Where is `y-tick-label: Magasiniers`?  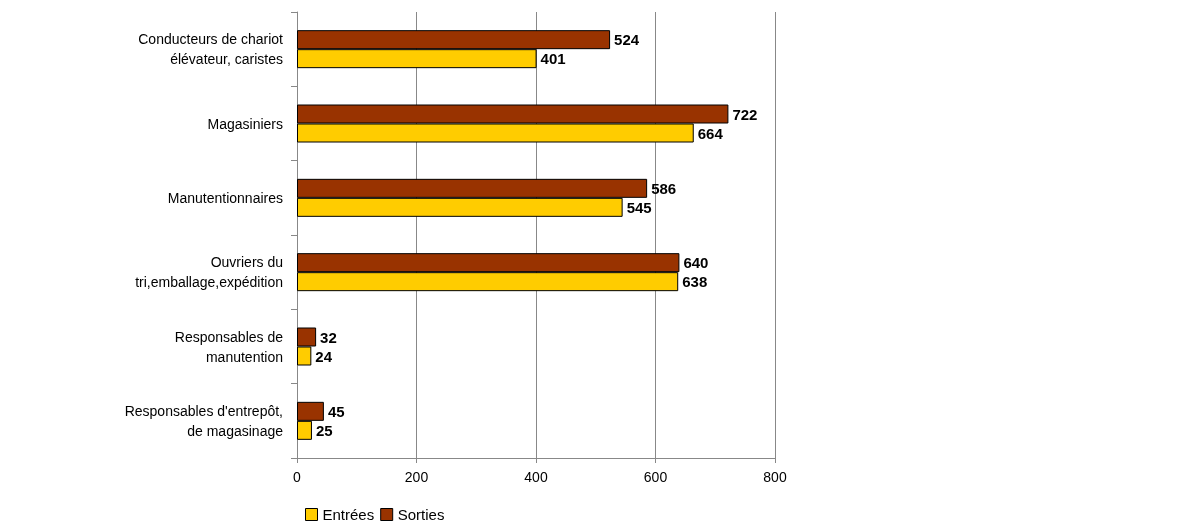 y-tick-label: Magasiniers is located at coordinates (245, 123).